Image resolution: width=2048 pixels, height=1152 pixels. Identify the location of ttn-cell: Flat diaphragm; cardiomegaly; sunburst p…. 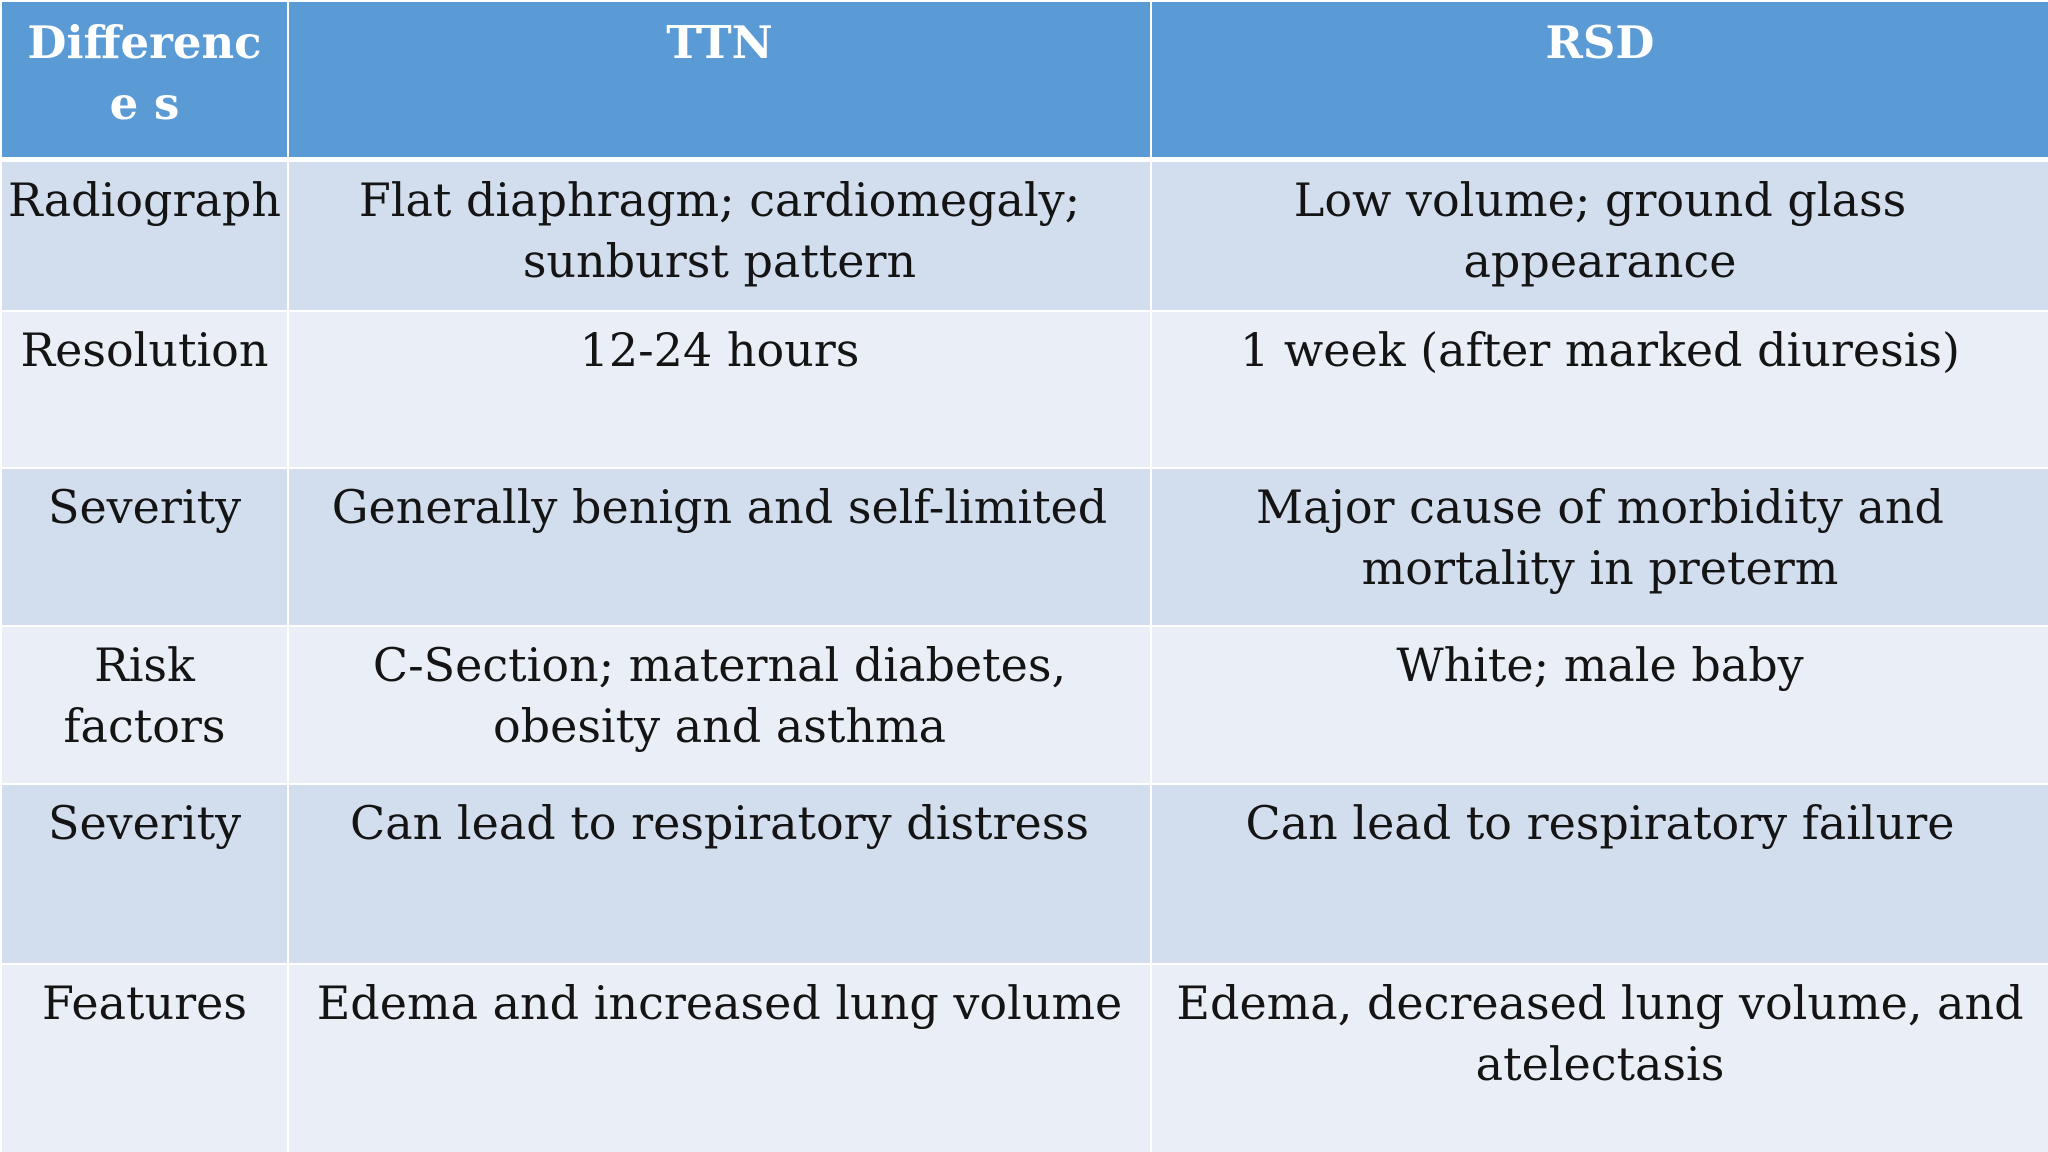
(719, 235).